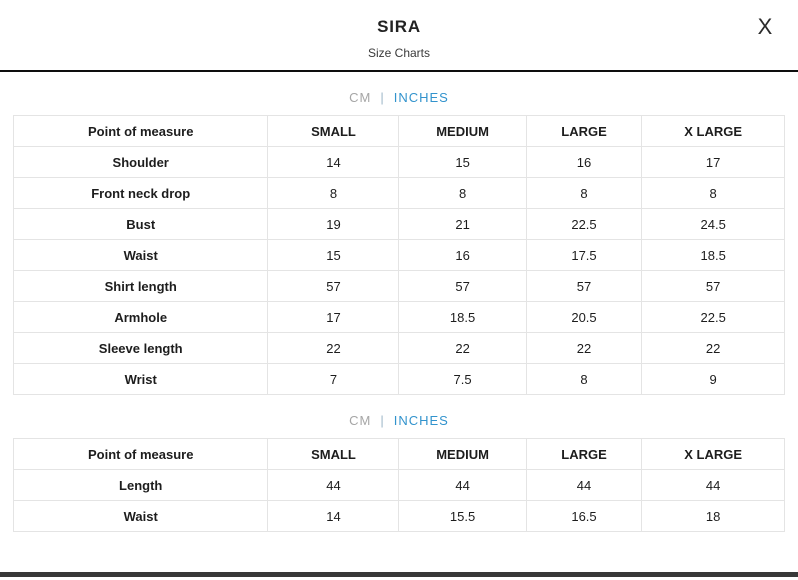 The height and width of the screenshot is (580, 798). Describe the element at coordinates (462, 224) in the screenshot. I see `measure-value: 21` at that location.